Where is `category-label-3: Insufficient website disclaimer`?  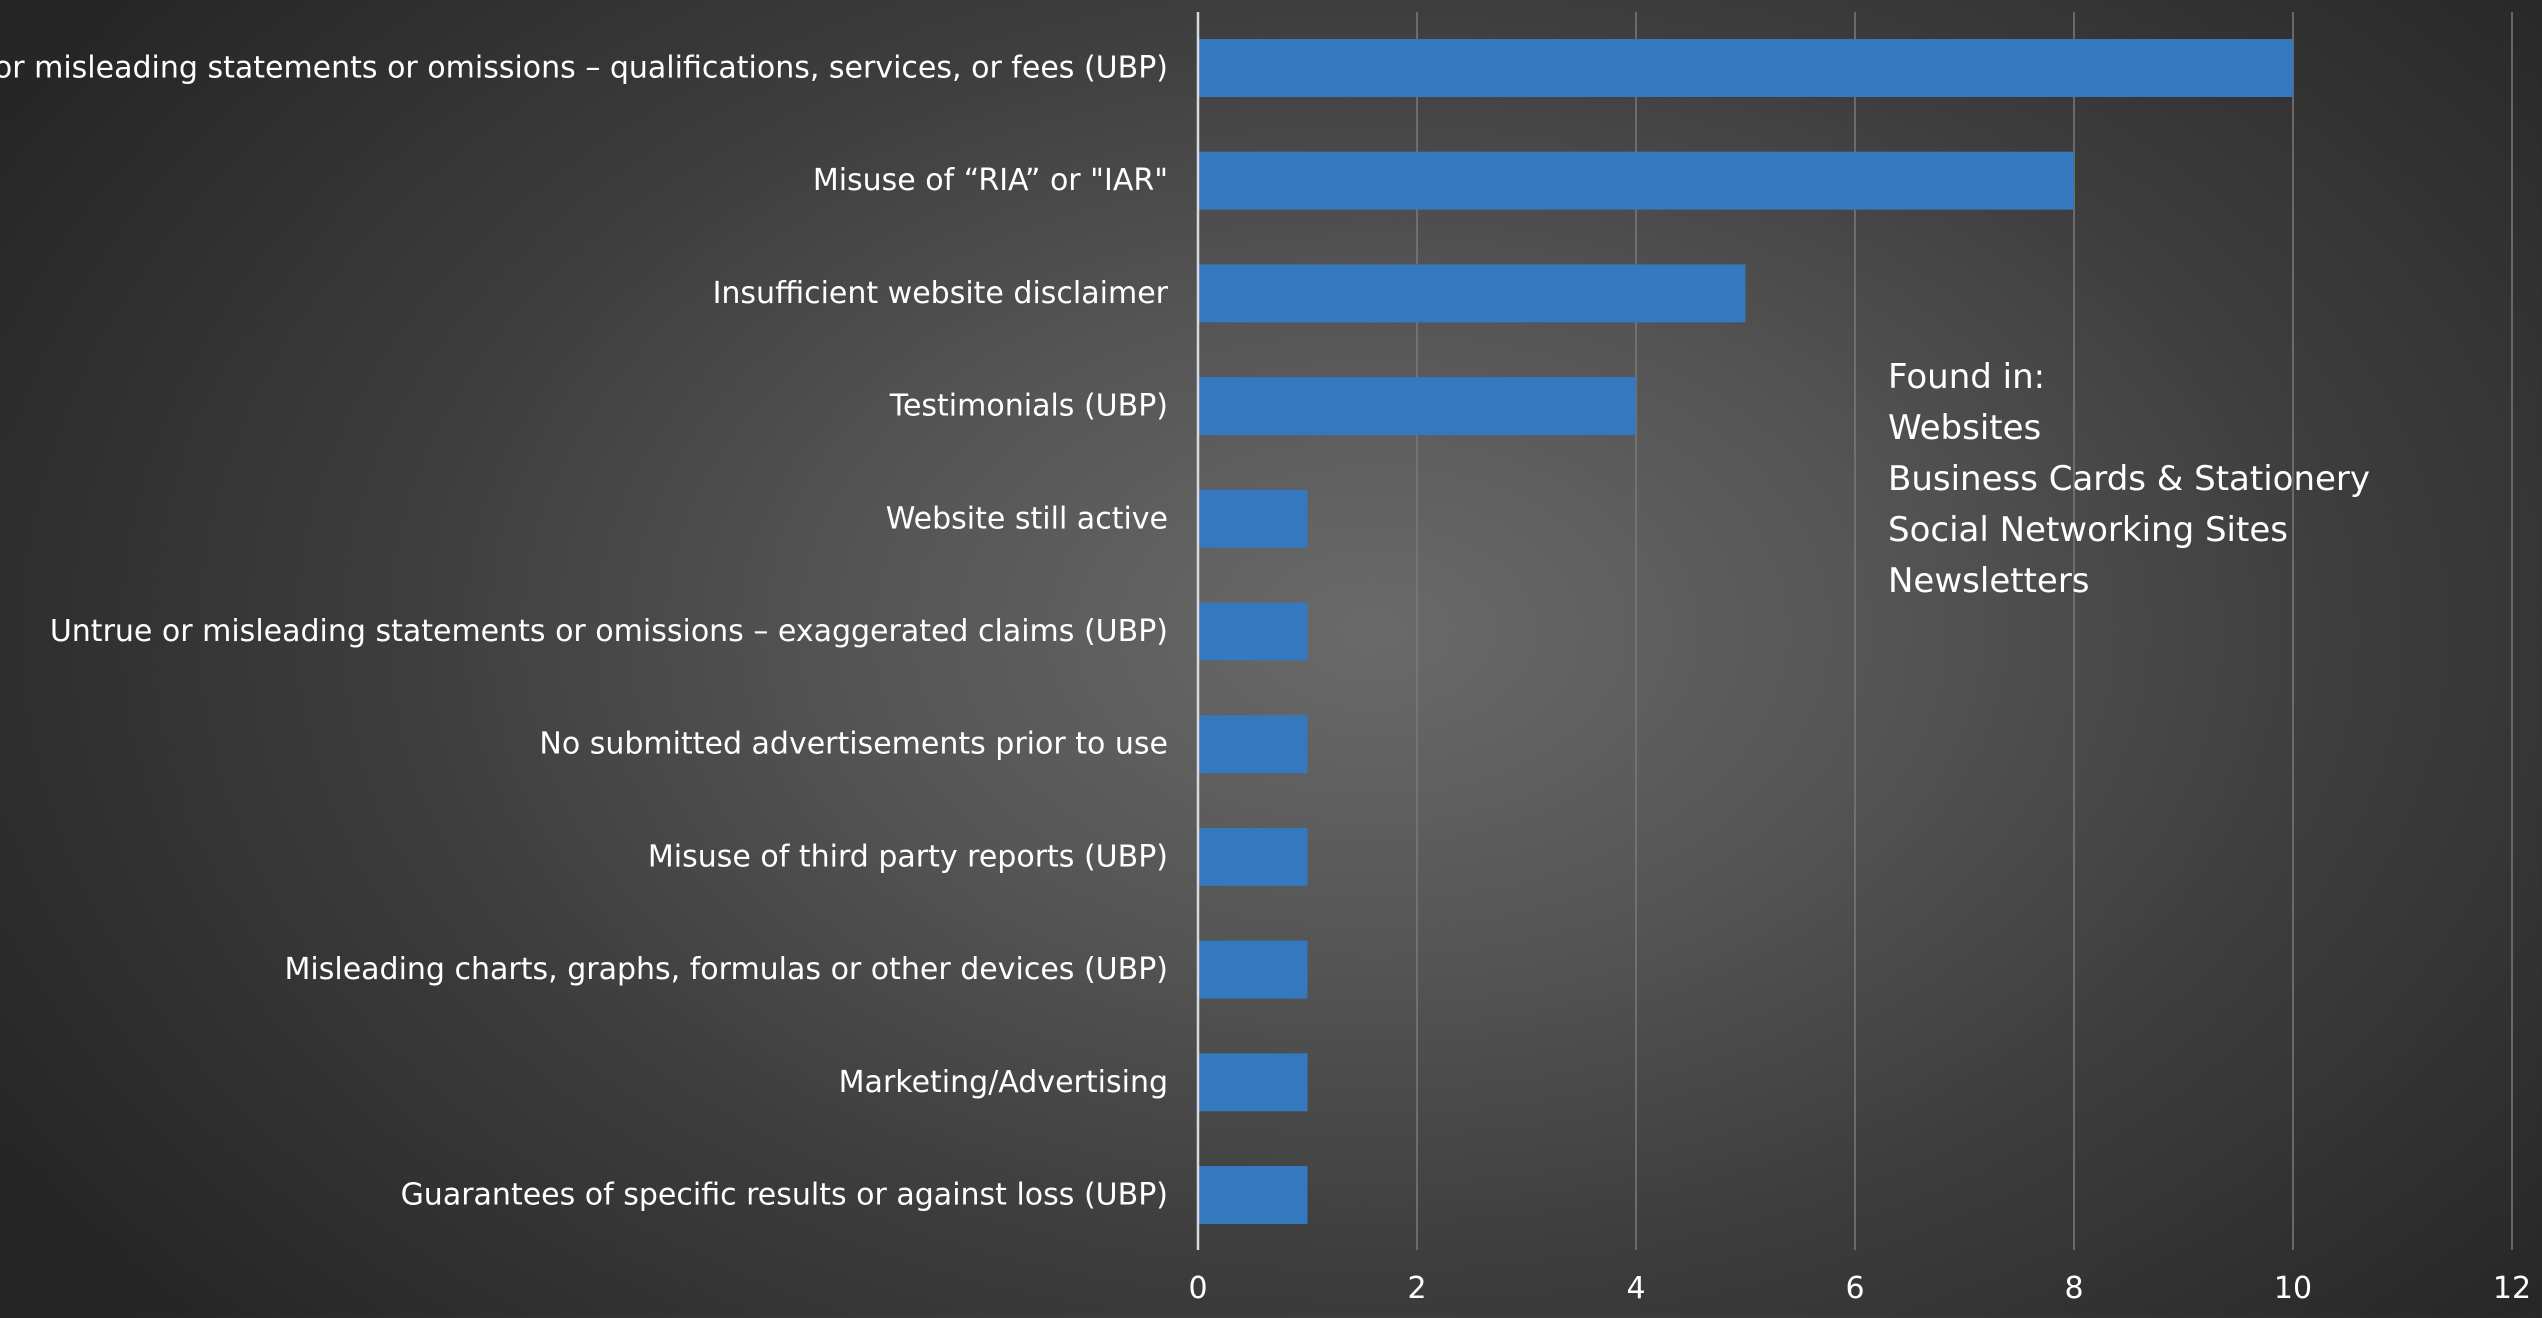 category-label-3: Insufficient website disclaimer is located at coordinates (941, 293).